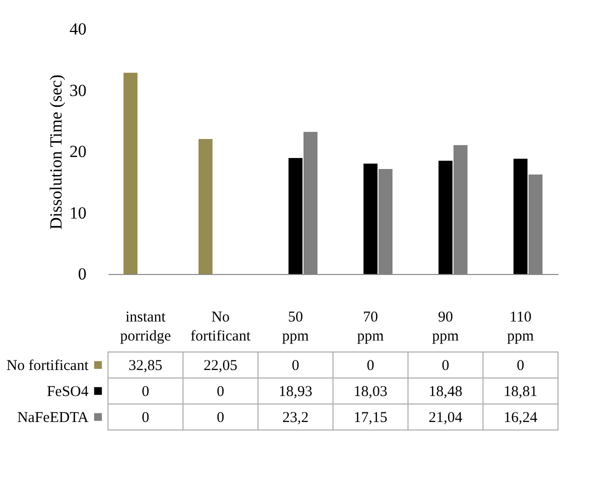  What do you see at coordinates (521, 392) in the screenshot?
I see `data-label: 18,81` at bounding box center [521, 392].